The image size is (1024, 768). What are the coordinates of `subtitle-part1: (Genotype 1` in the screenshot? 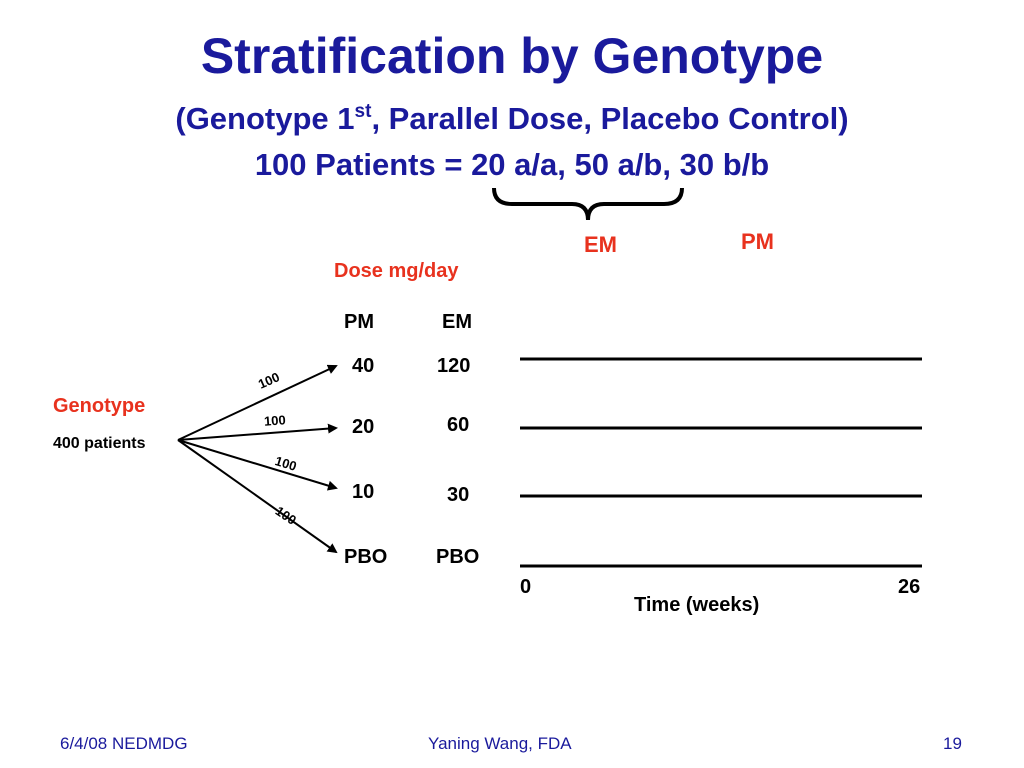 It's located at (265, 118).